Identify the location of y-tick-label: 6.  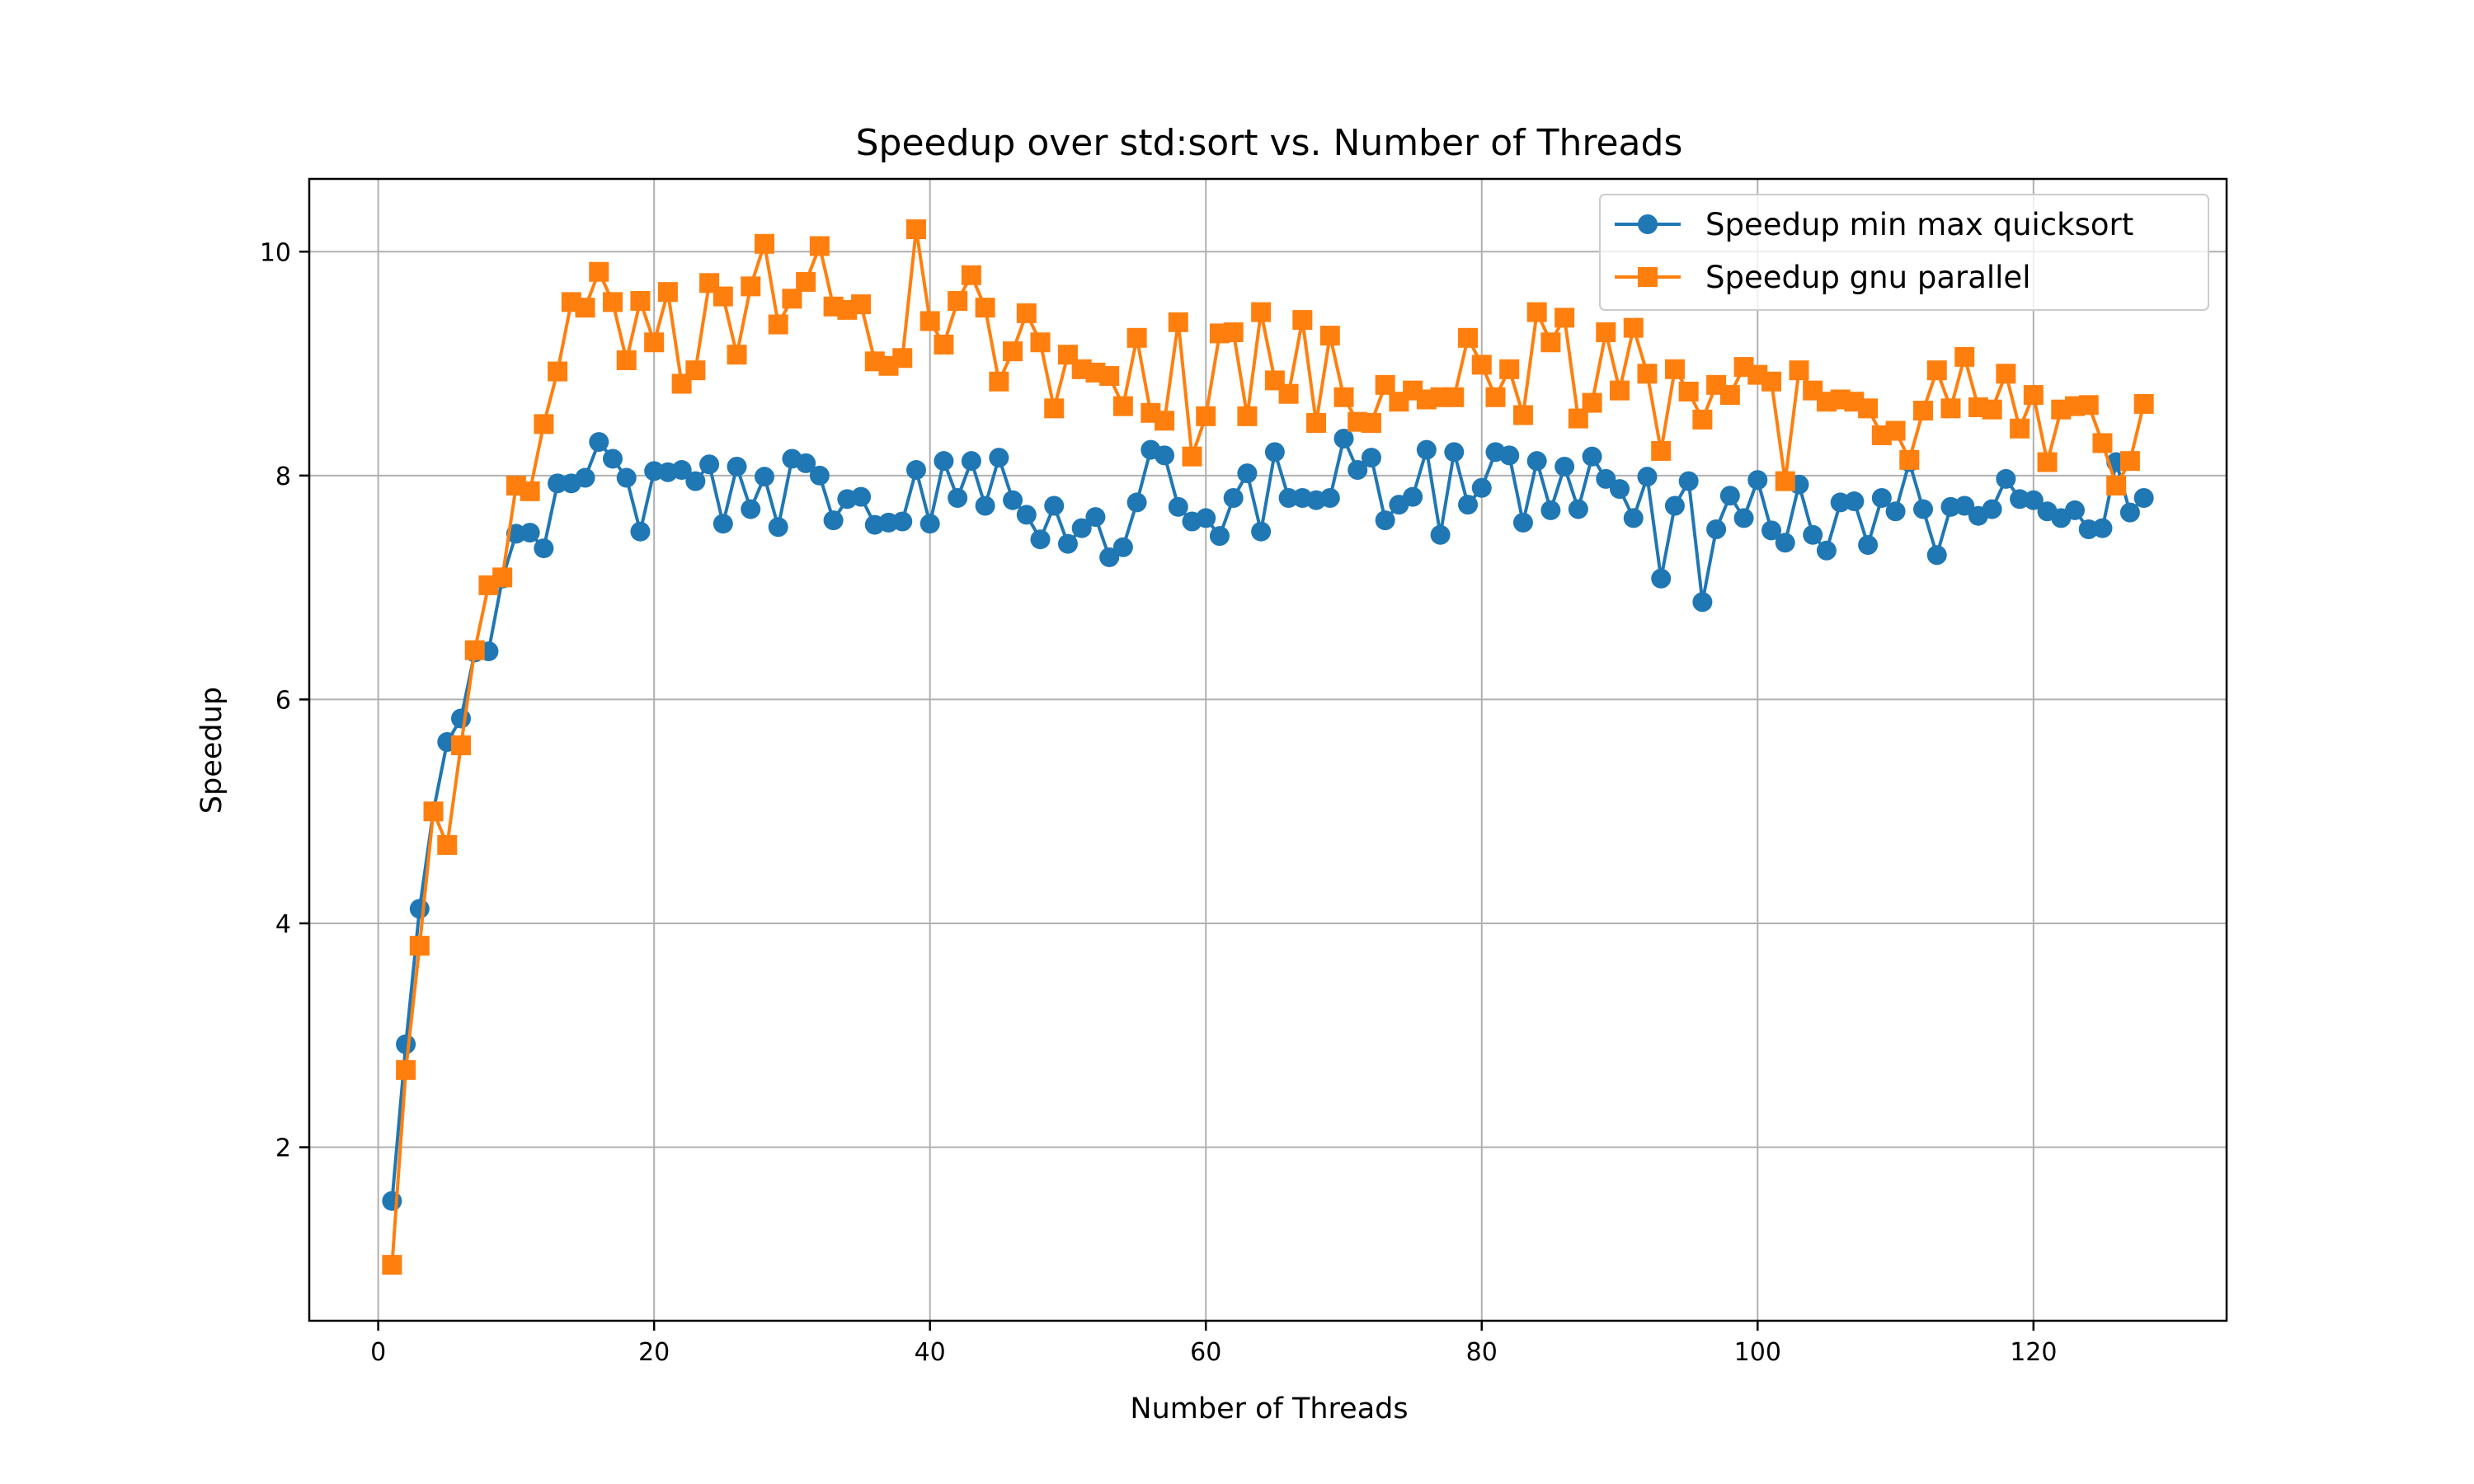
(283, 700).